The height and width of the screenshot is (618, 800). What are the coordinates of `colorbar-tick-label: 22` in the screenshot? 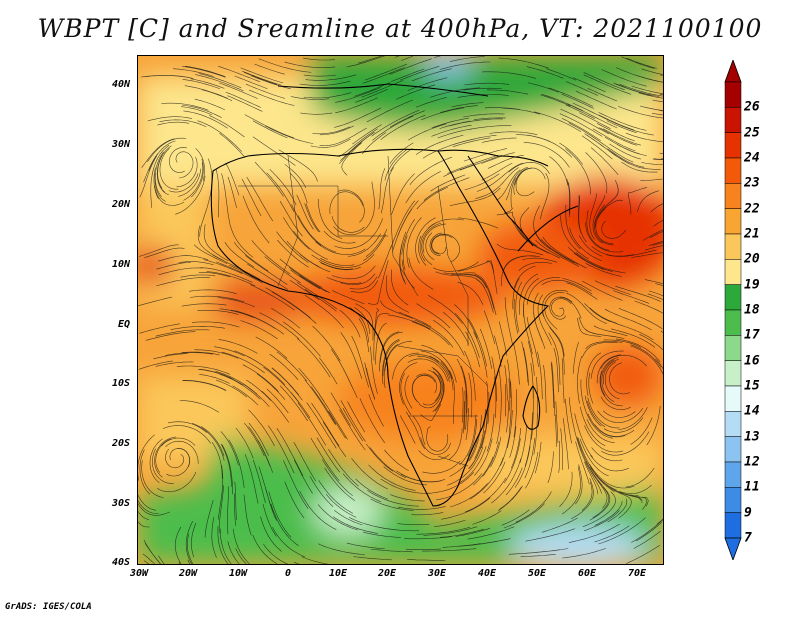 It's located at (752, 209).